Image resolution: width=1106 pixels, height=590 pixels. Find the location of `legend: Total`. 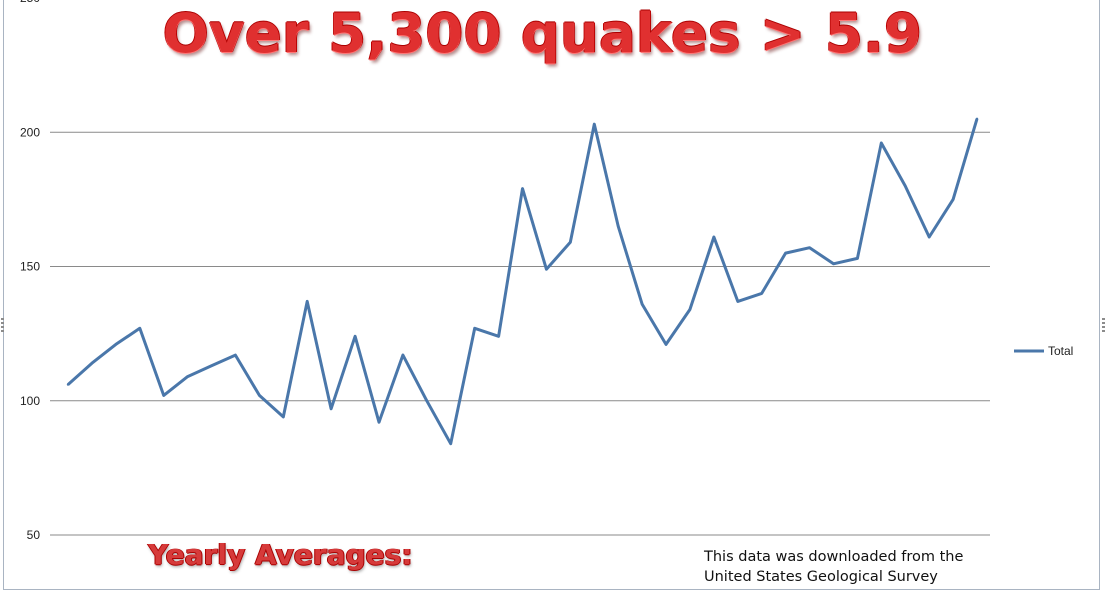

legend: Total is located at coordinates (1043, 351).